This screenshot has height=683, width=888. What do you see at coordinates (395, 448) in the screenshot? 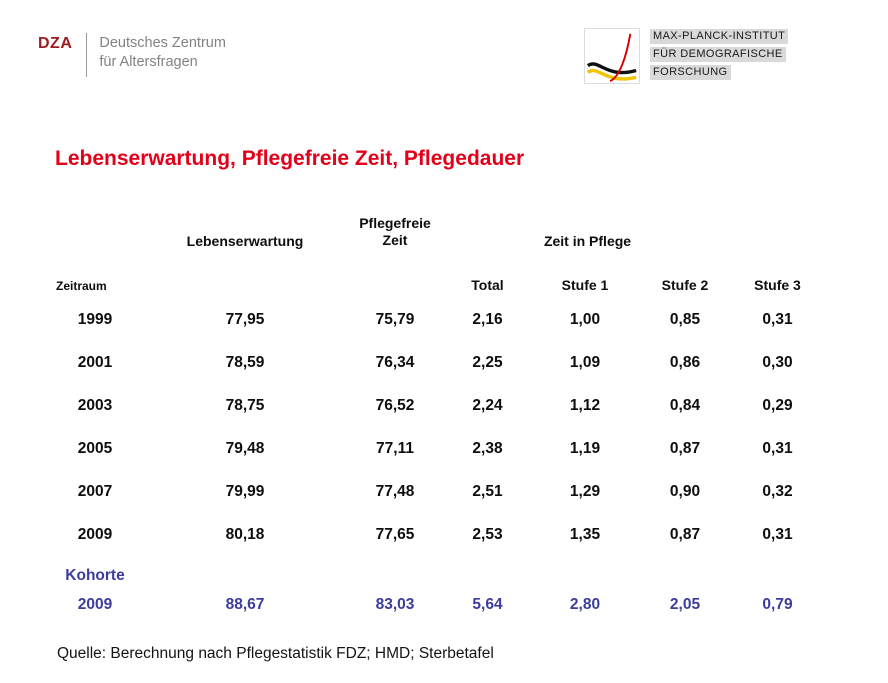
I see `cell-pflegefreie-zeit: 77,11` at bounding box center [395, 448].